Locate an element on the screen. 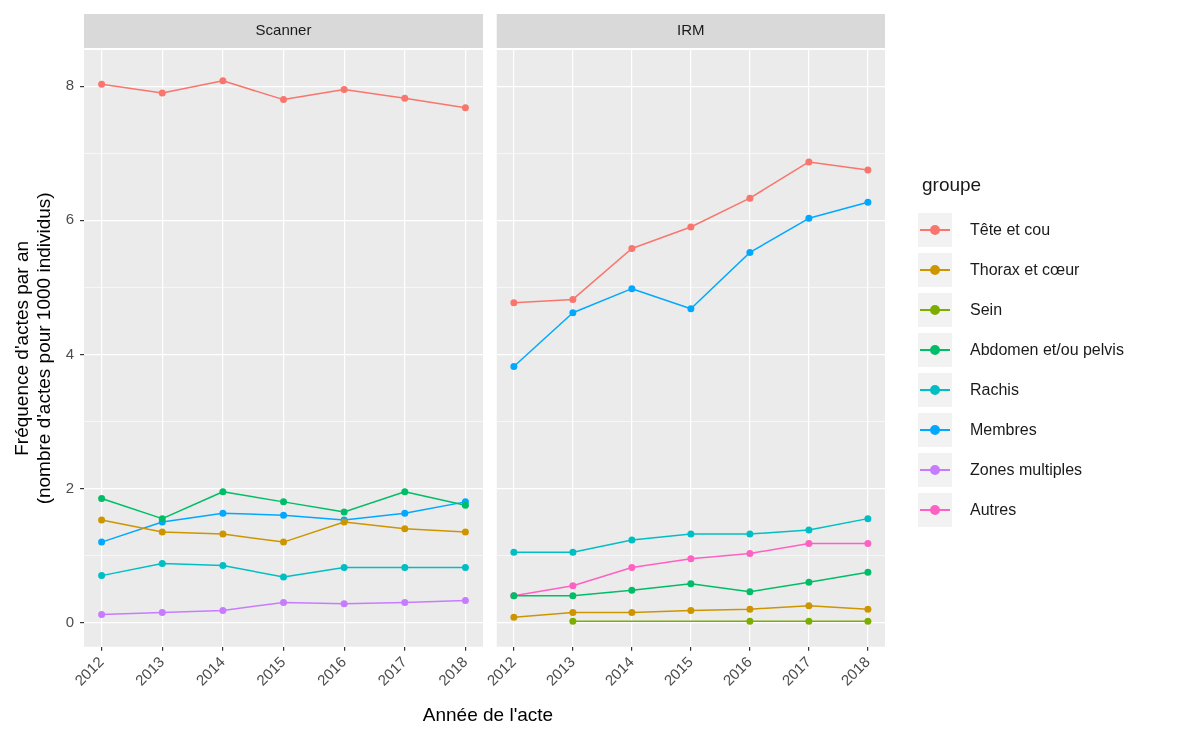 The image size is (1179, 733). legend-label: Zones multiples is located at coordinates (1026, 470).